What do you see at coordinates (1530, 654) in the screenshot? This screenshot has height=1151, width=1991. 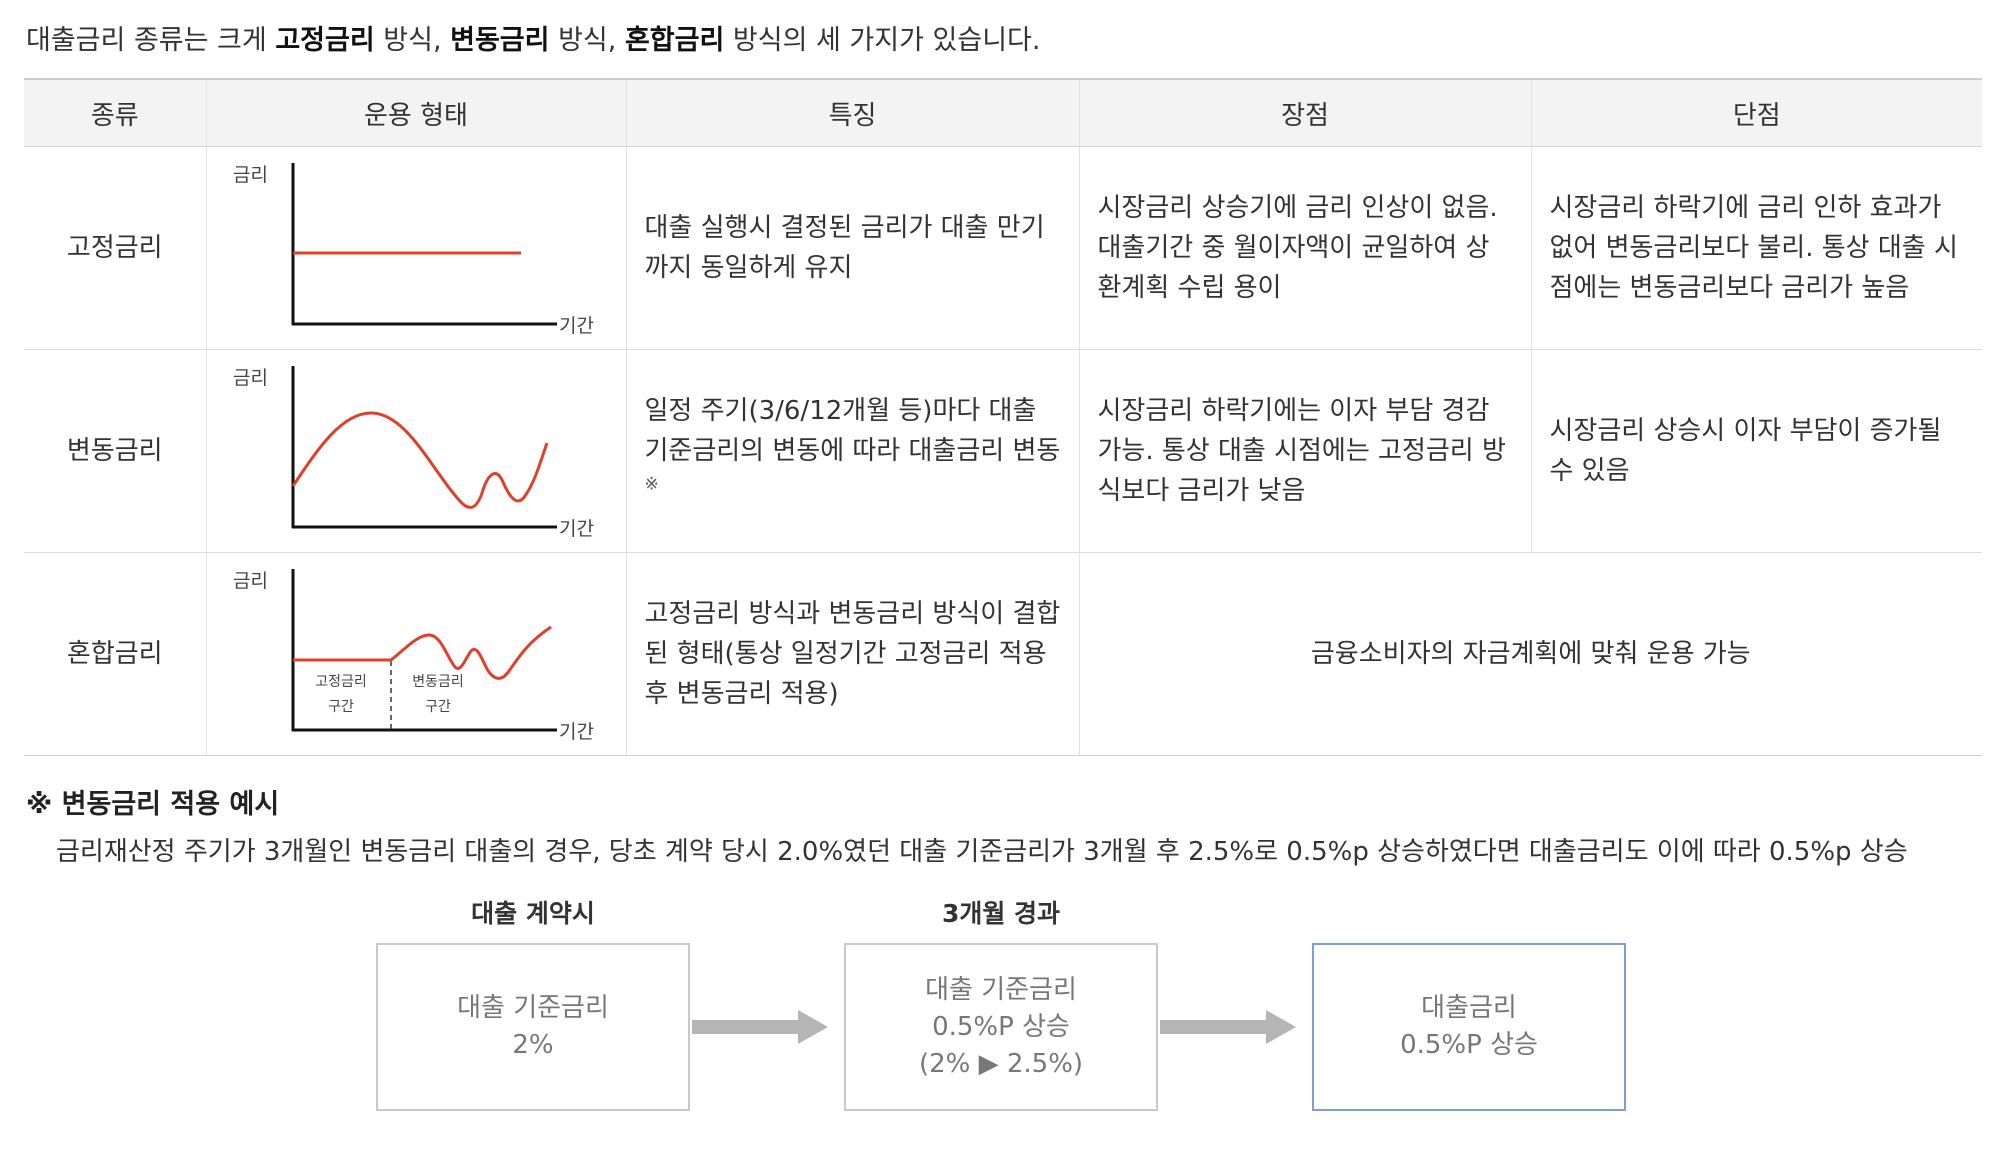 I see `pros-cons-mixed: 금융소비자의 자금계획에 맞춰 운용 가능` at bounding box center [1530, 654].